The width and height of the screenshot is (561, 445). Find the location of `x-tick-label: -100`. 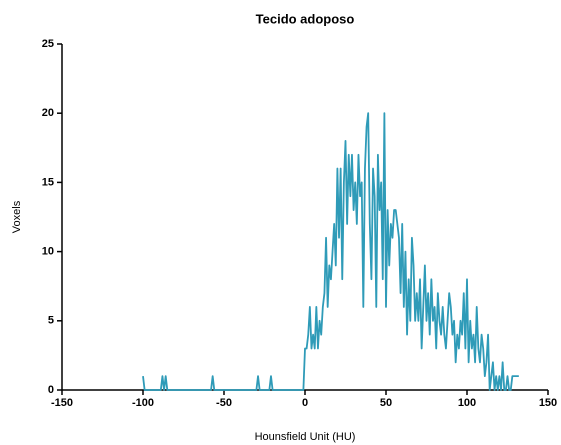

x-tick-label: -100 is located at coordinates (143, 403).